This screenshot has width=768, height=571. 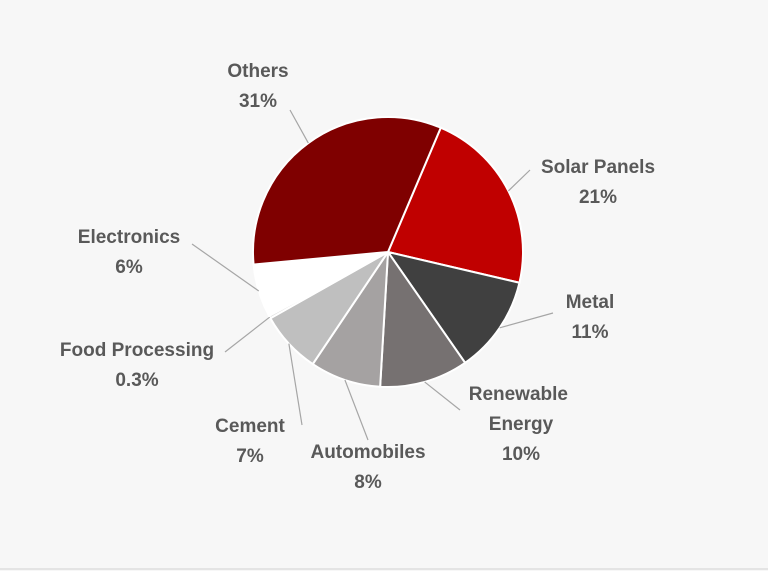 I want to click on value-label: 7%, so click(x=250, y=456).